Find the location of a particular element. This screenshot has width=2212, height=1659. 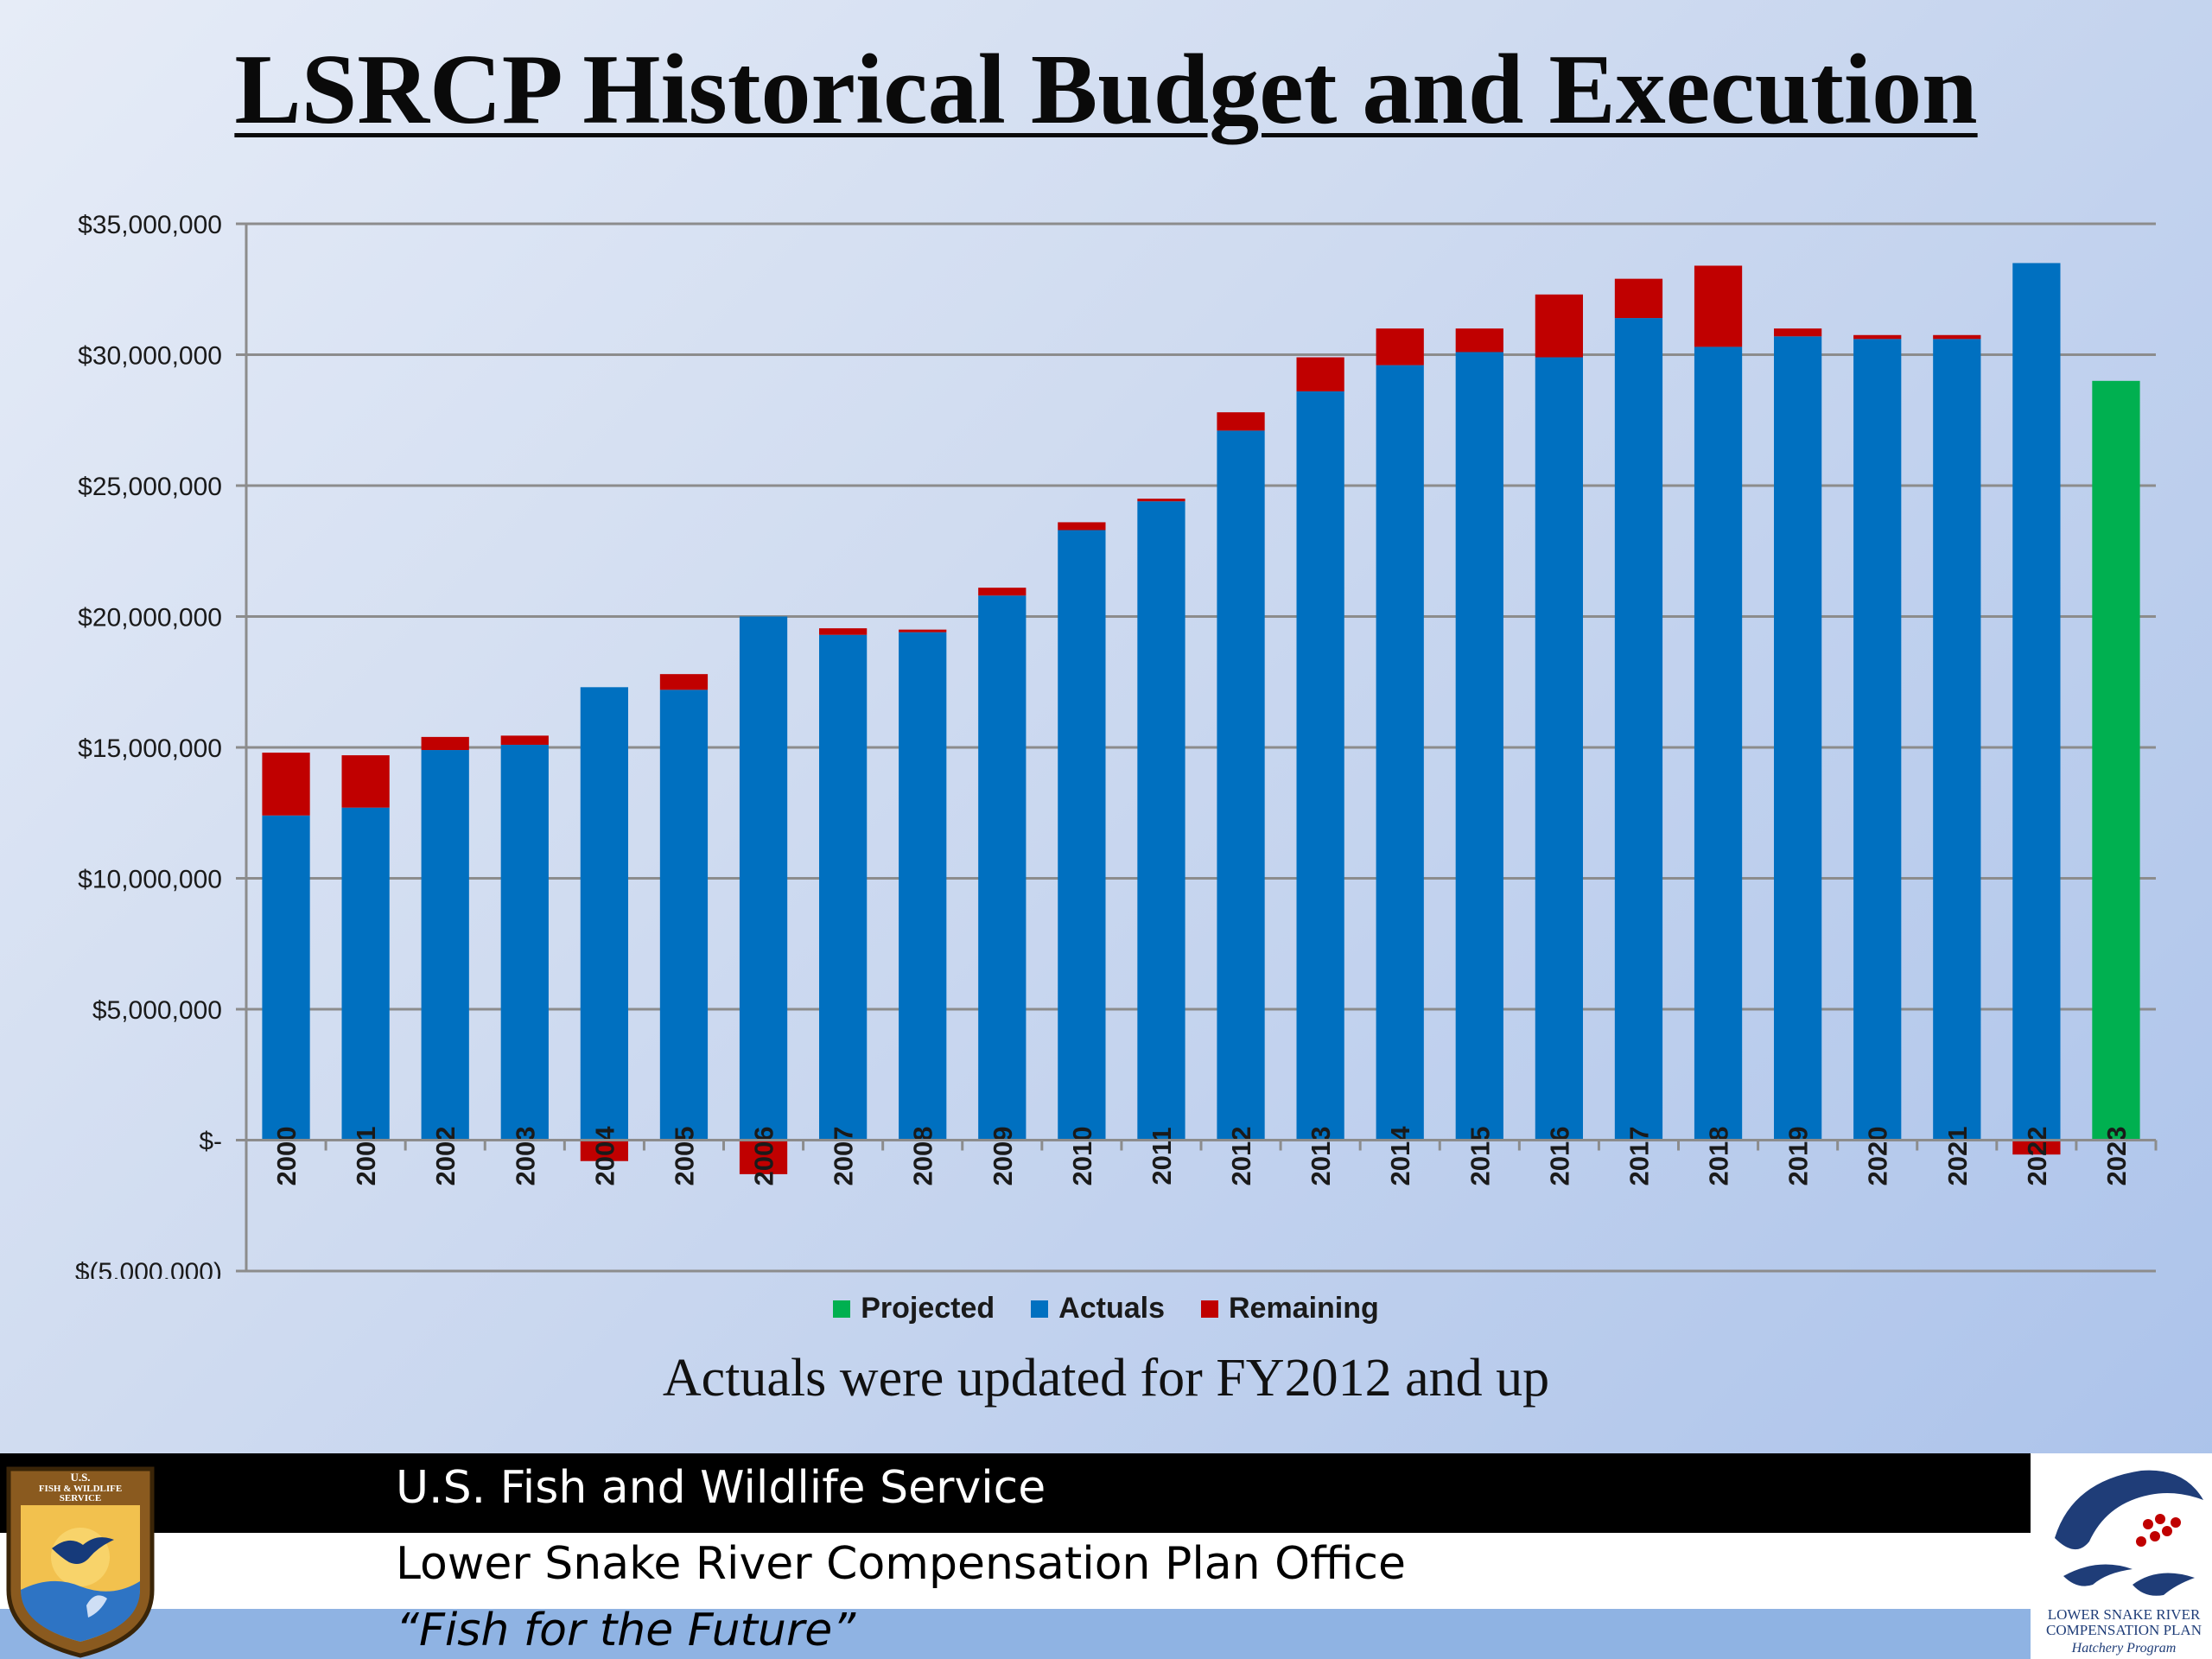

bar-actuals-2002 is located at coordinates (445, 945).